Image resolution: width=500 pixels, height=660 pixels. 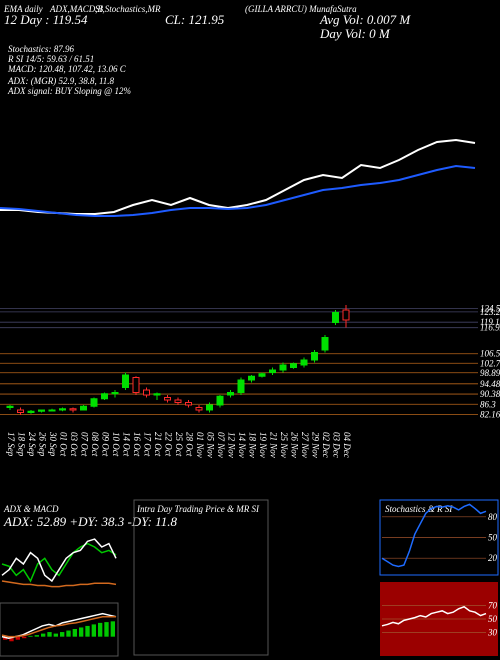 What do you see at coordinates (221, 445) in the screenshot?
I see `date-label: 07 Nov` at bounding box center [221, 445].